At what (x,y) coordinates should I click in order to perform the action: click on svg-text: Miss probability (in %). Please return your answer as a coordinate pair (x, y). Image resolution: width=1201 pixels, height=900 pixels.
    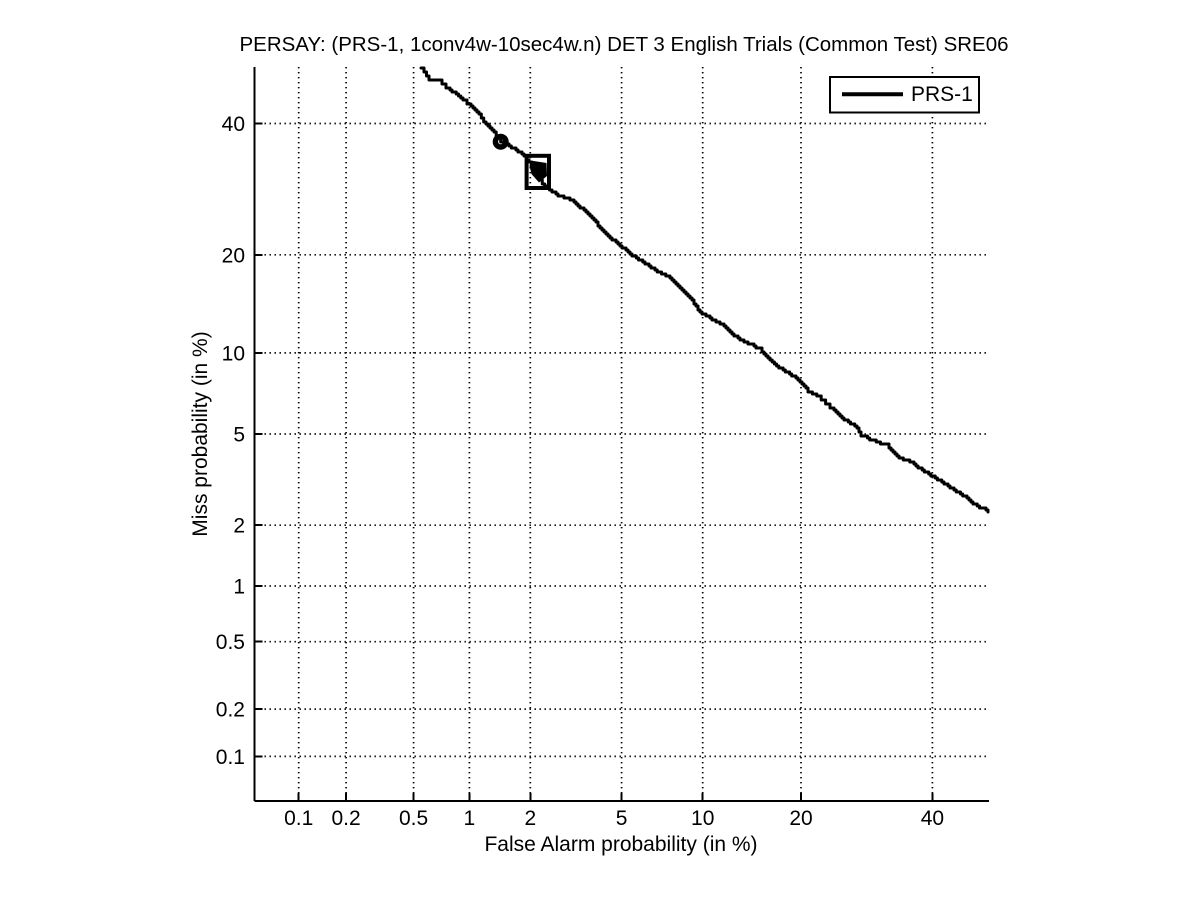
    Looking at the image, I should click on (200, 433).